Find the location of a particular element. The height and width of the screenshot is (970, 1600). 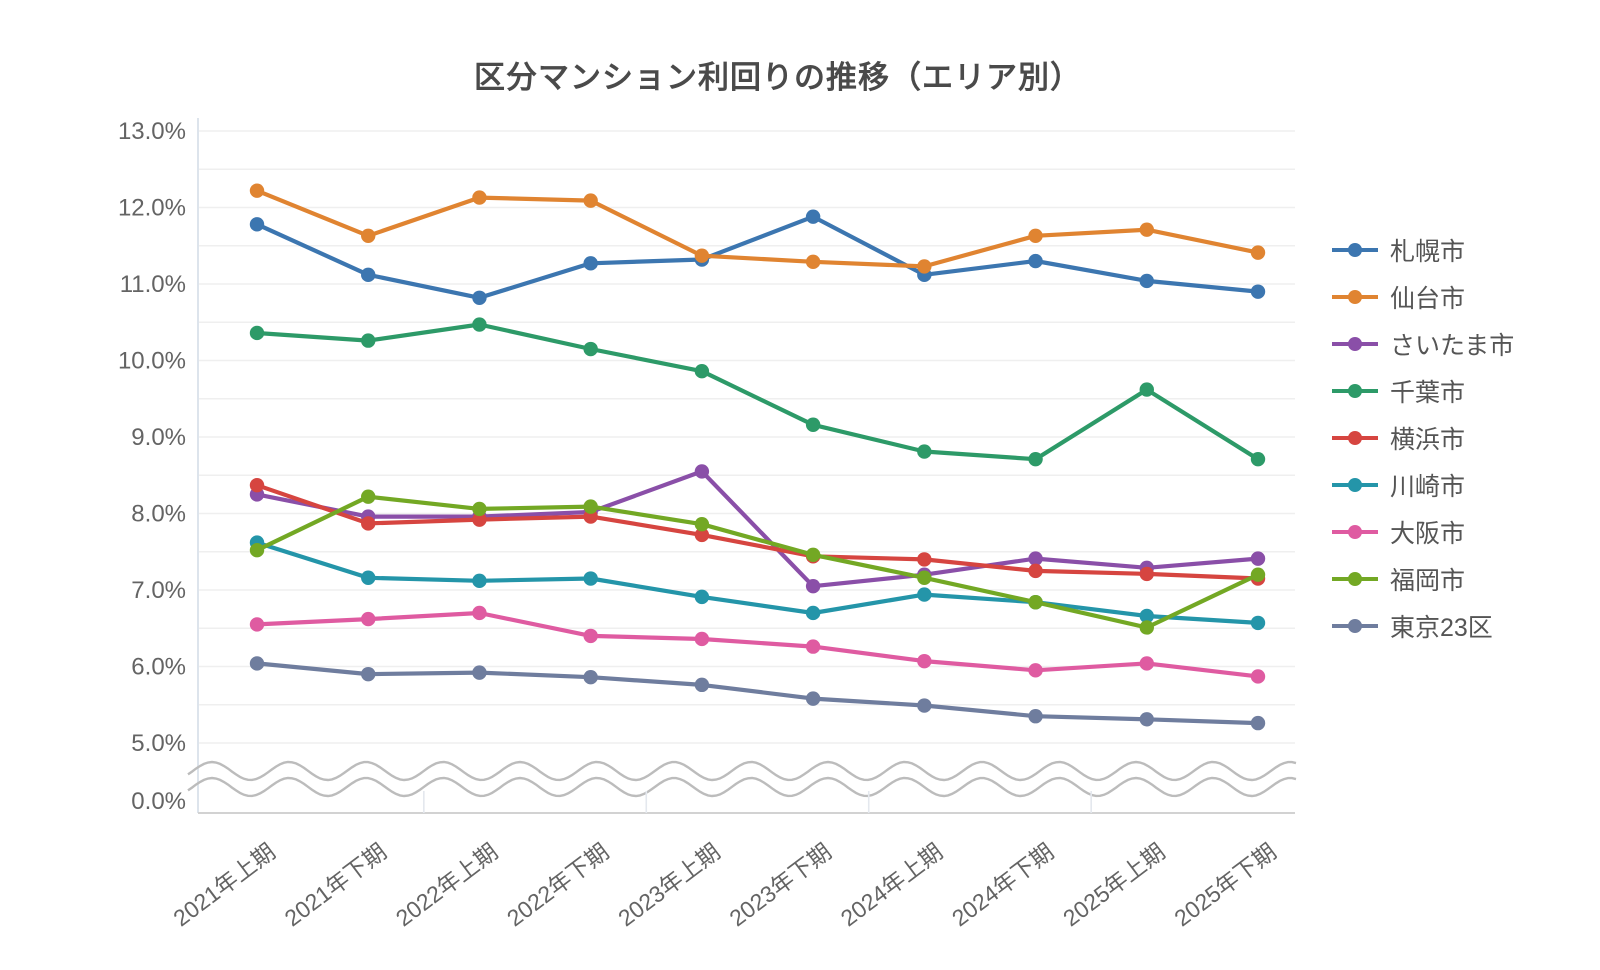

x-tick-label: 2021年下期 is located at coordinates (336, 884).